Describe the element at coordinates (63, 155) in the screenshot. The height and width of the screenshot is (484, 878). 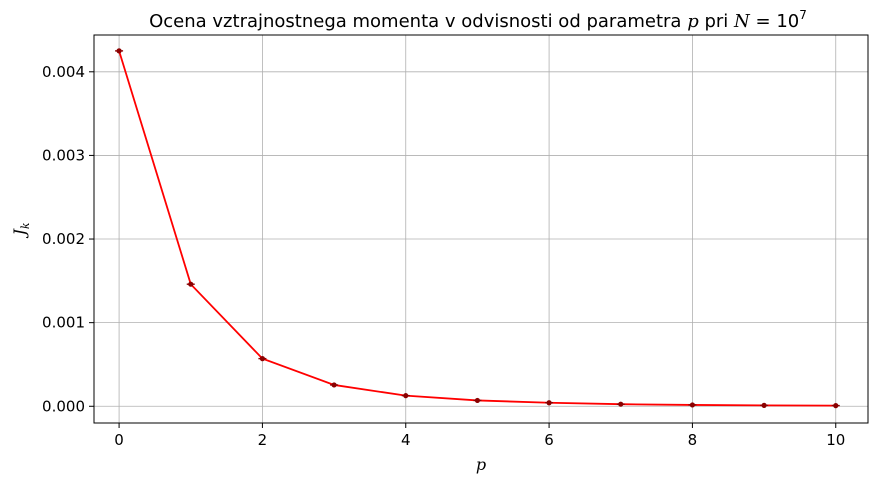
I see `y-tick-label: 0.003` at that location.